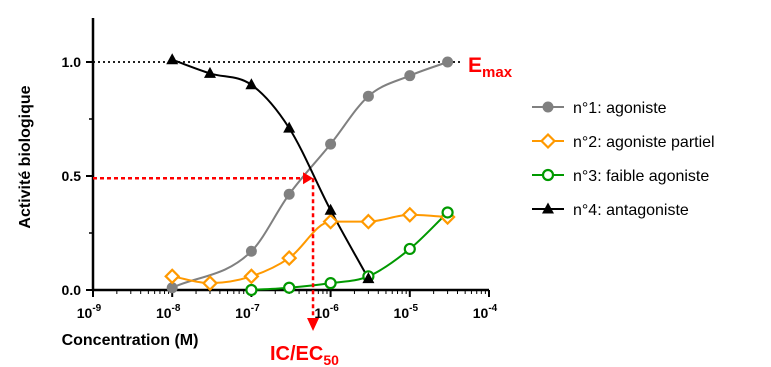 The height and width of the screenshot is (367, 771). What do you see at coordinates (72, 290) in the screenshot?
I see `y-tick-label: 0.0` at bounding box center [72, 290].